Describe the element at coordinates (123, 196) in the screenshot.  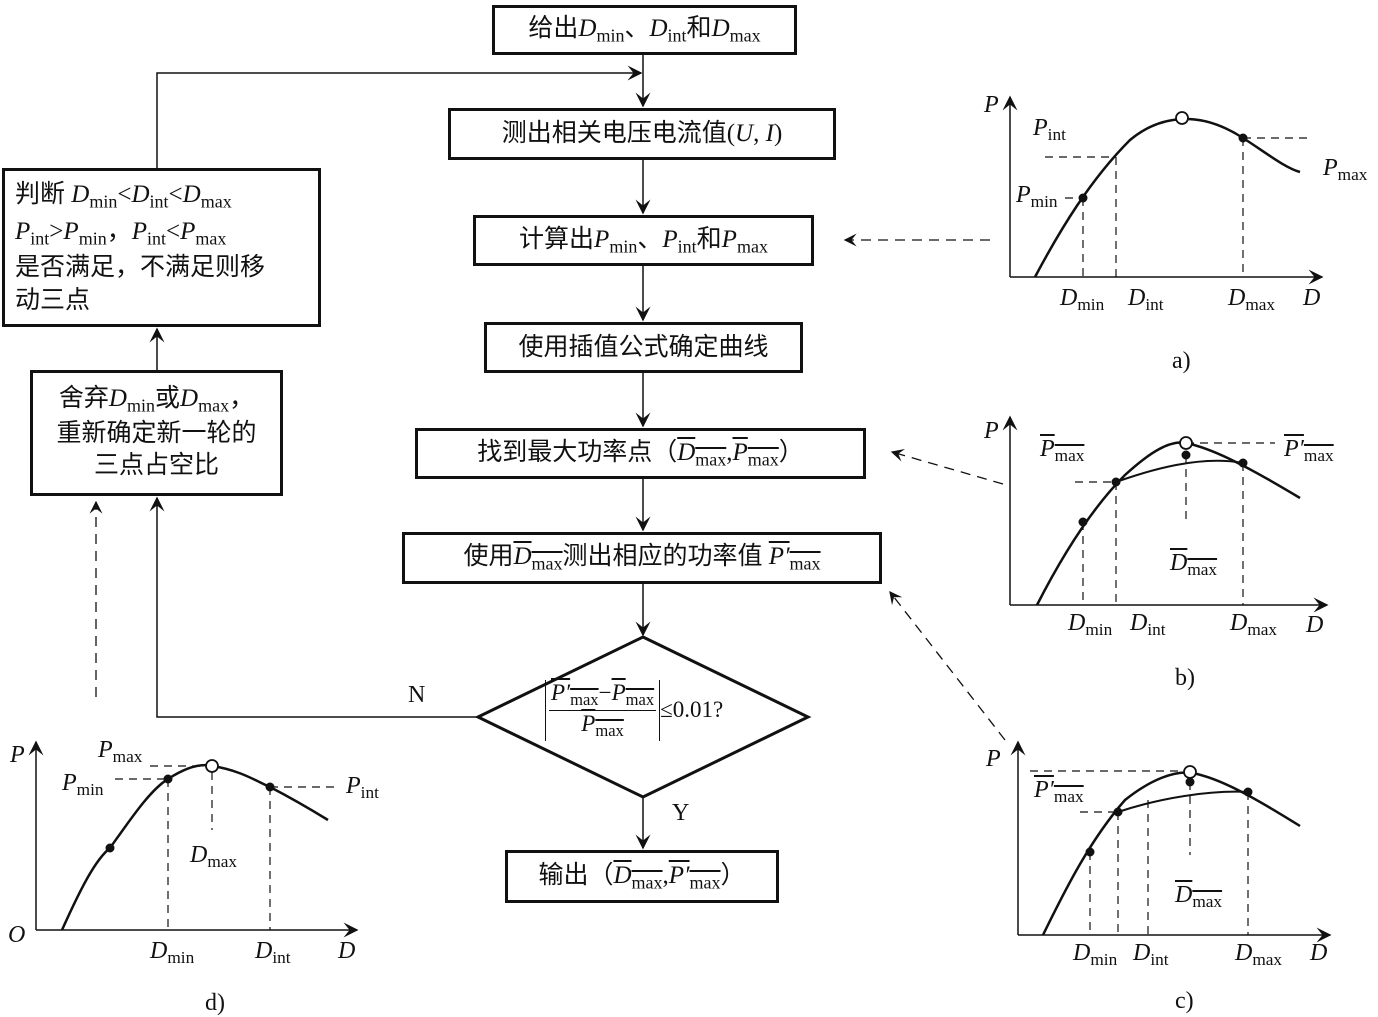
I see `judge-line: 判断 Dmin<Dint<Dmax` at that location.